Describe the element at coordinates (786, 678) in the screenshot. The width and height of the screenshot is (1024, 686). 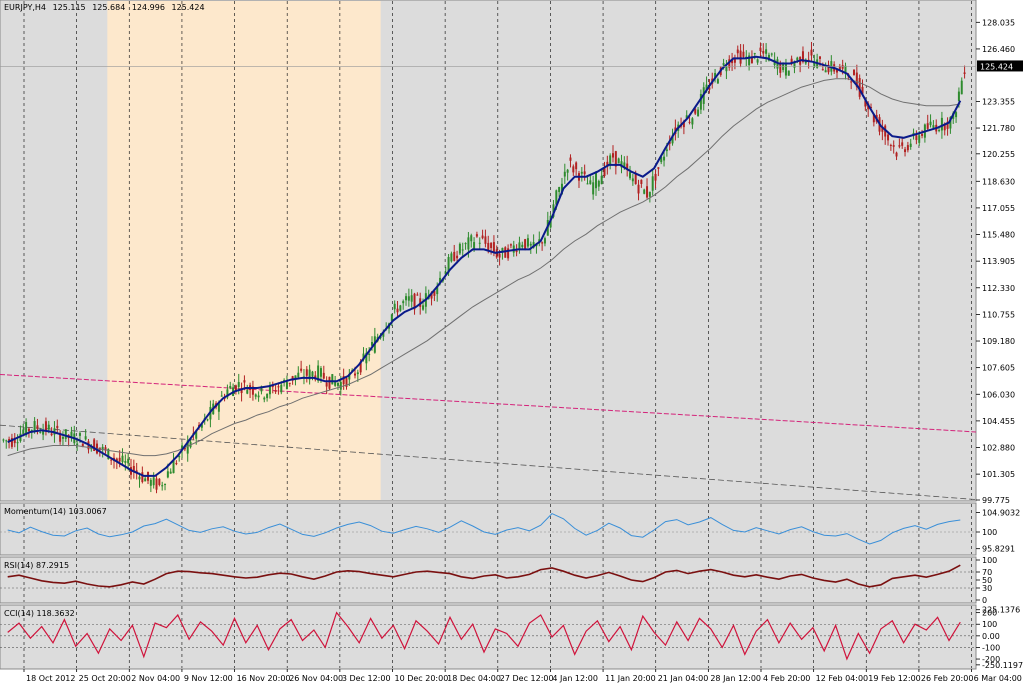
I see `time-tick-label: 4 Feb 20:00` at that location.